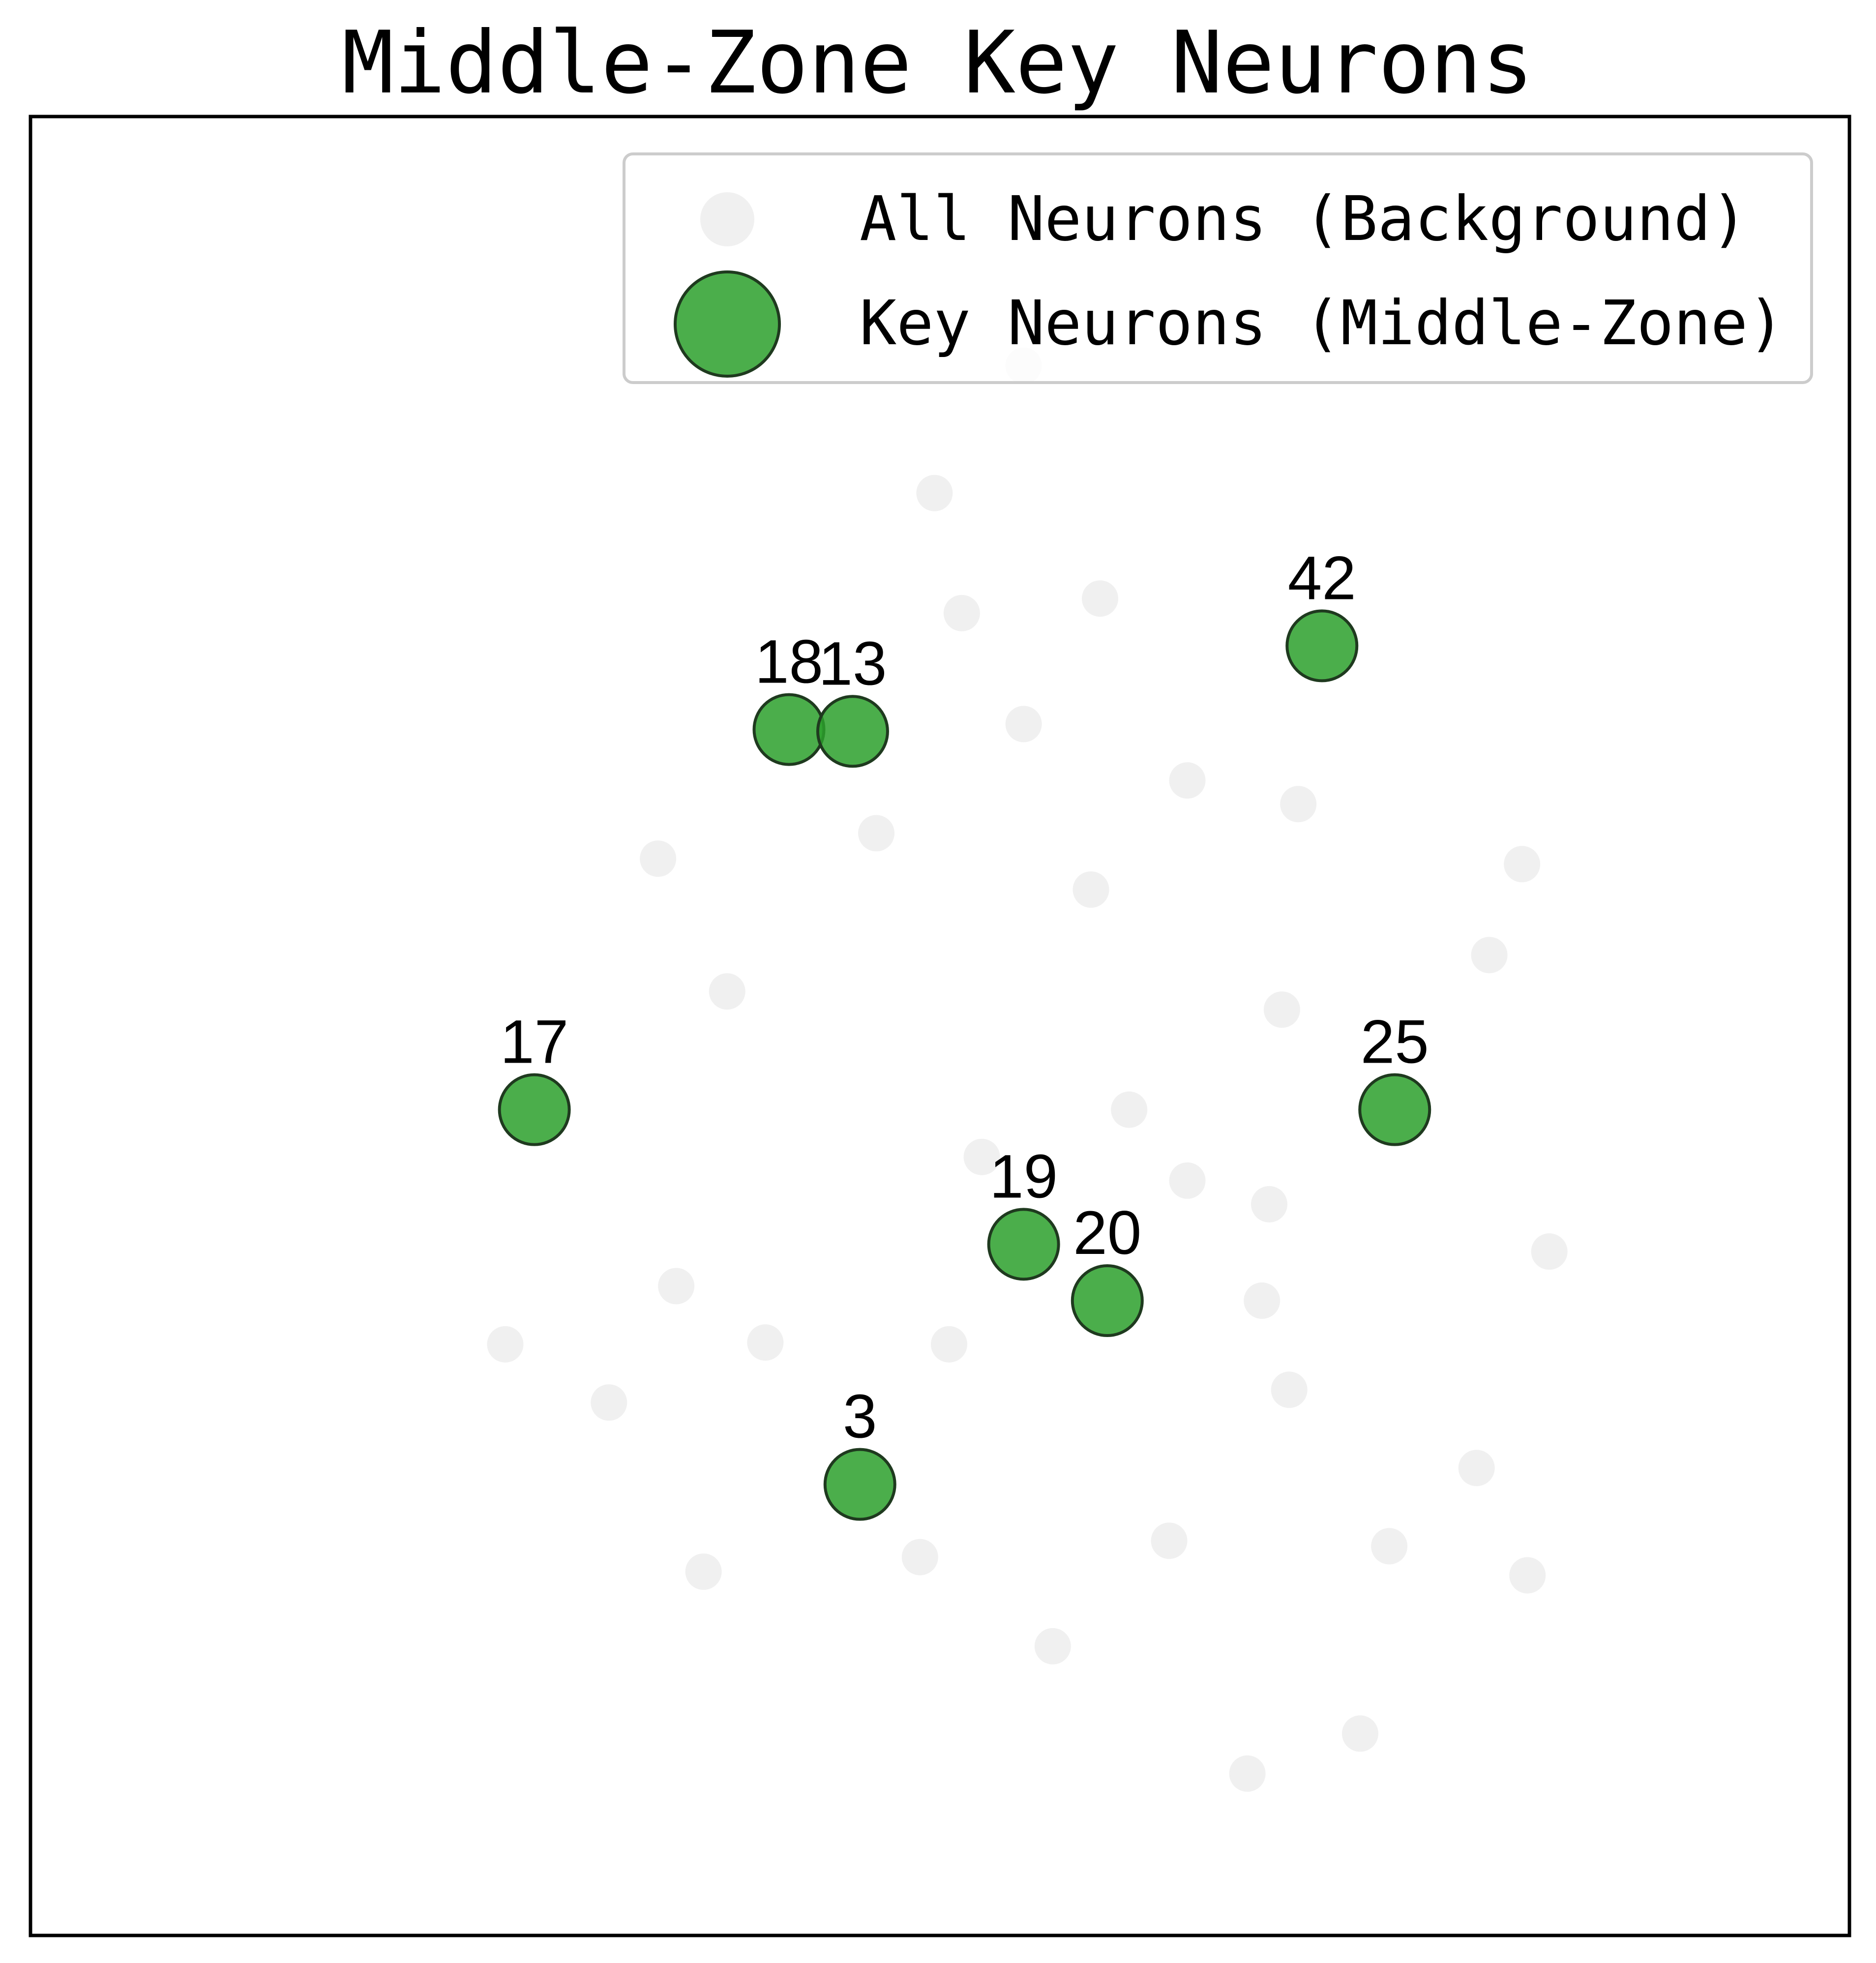 Image resolution: width=1876 pixels, height=1963 pixels. Describe the element at coordinates (534, 1042) in the screenshot. I see `key-neuron-label: 17` at that location.